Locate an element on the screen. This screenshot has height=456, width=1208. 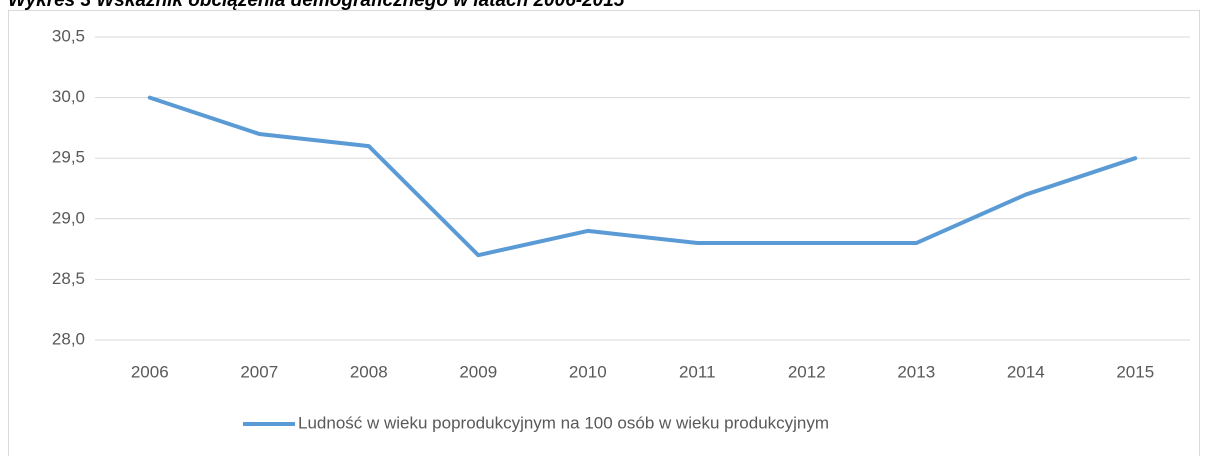
x-tick-label: 2010 is located at coordinates (588, 371).